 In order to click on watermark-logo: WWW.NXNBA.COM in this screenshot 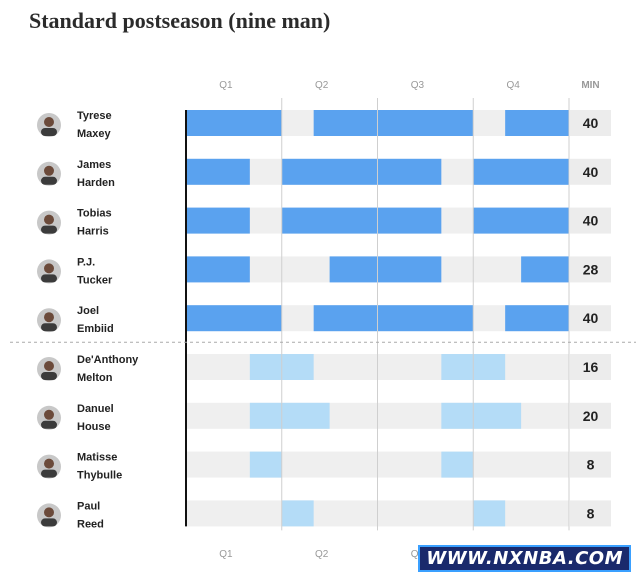, I will do `click(524, 558)`.